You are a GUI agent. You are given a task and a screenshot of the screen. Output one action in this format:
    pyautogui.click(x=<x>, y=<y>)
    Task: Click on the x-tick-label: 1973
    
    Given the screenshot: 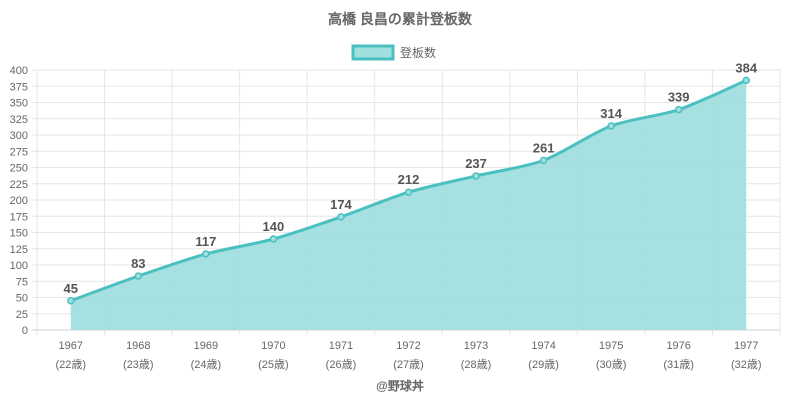 What is the action you would take?
    pyautogui.click(x=476, y=346)
    